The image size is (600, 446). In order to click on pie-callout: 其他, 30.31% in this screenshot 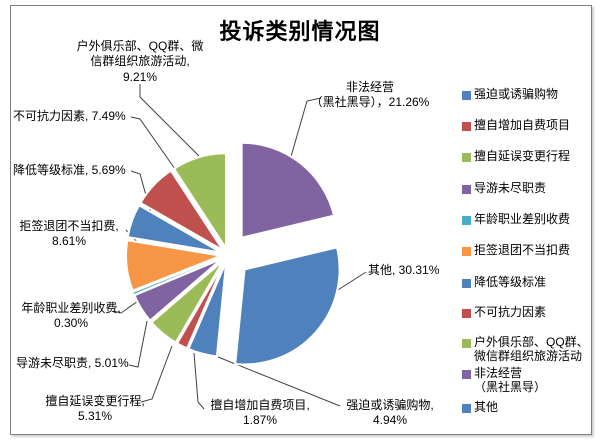, I will do `click(404, 270)`.